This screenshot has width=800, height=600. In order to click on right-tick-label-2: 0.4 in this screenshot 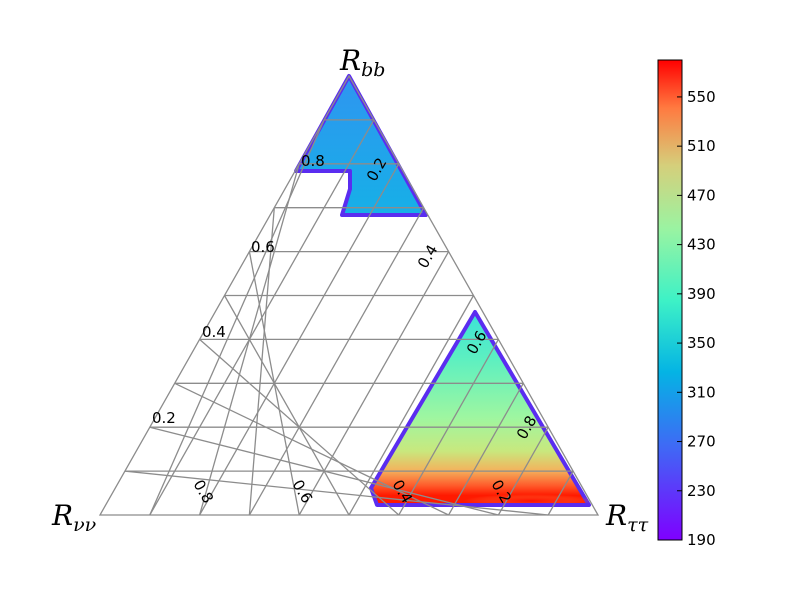, I will do `click(428, 257)`.